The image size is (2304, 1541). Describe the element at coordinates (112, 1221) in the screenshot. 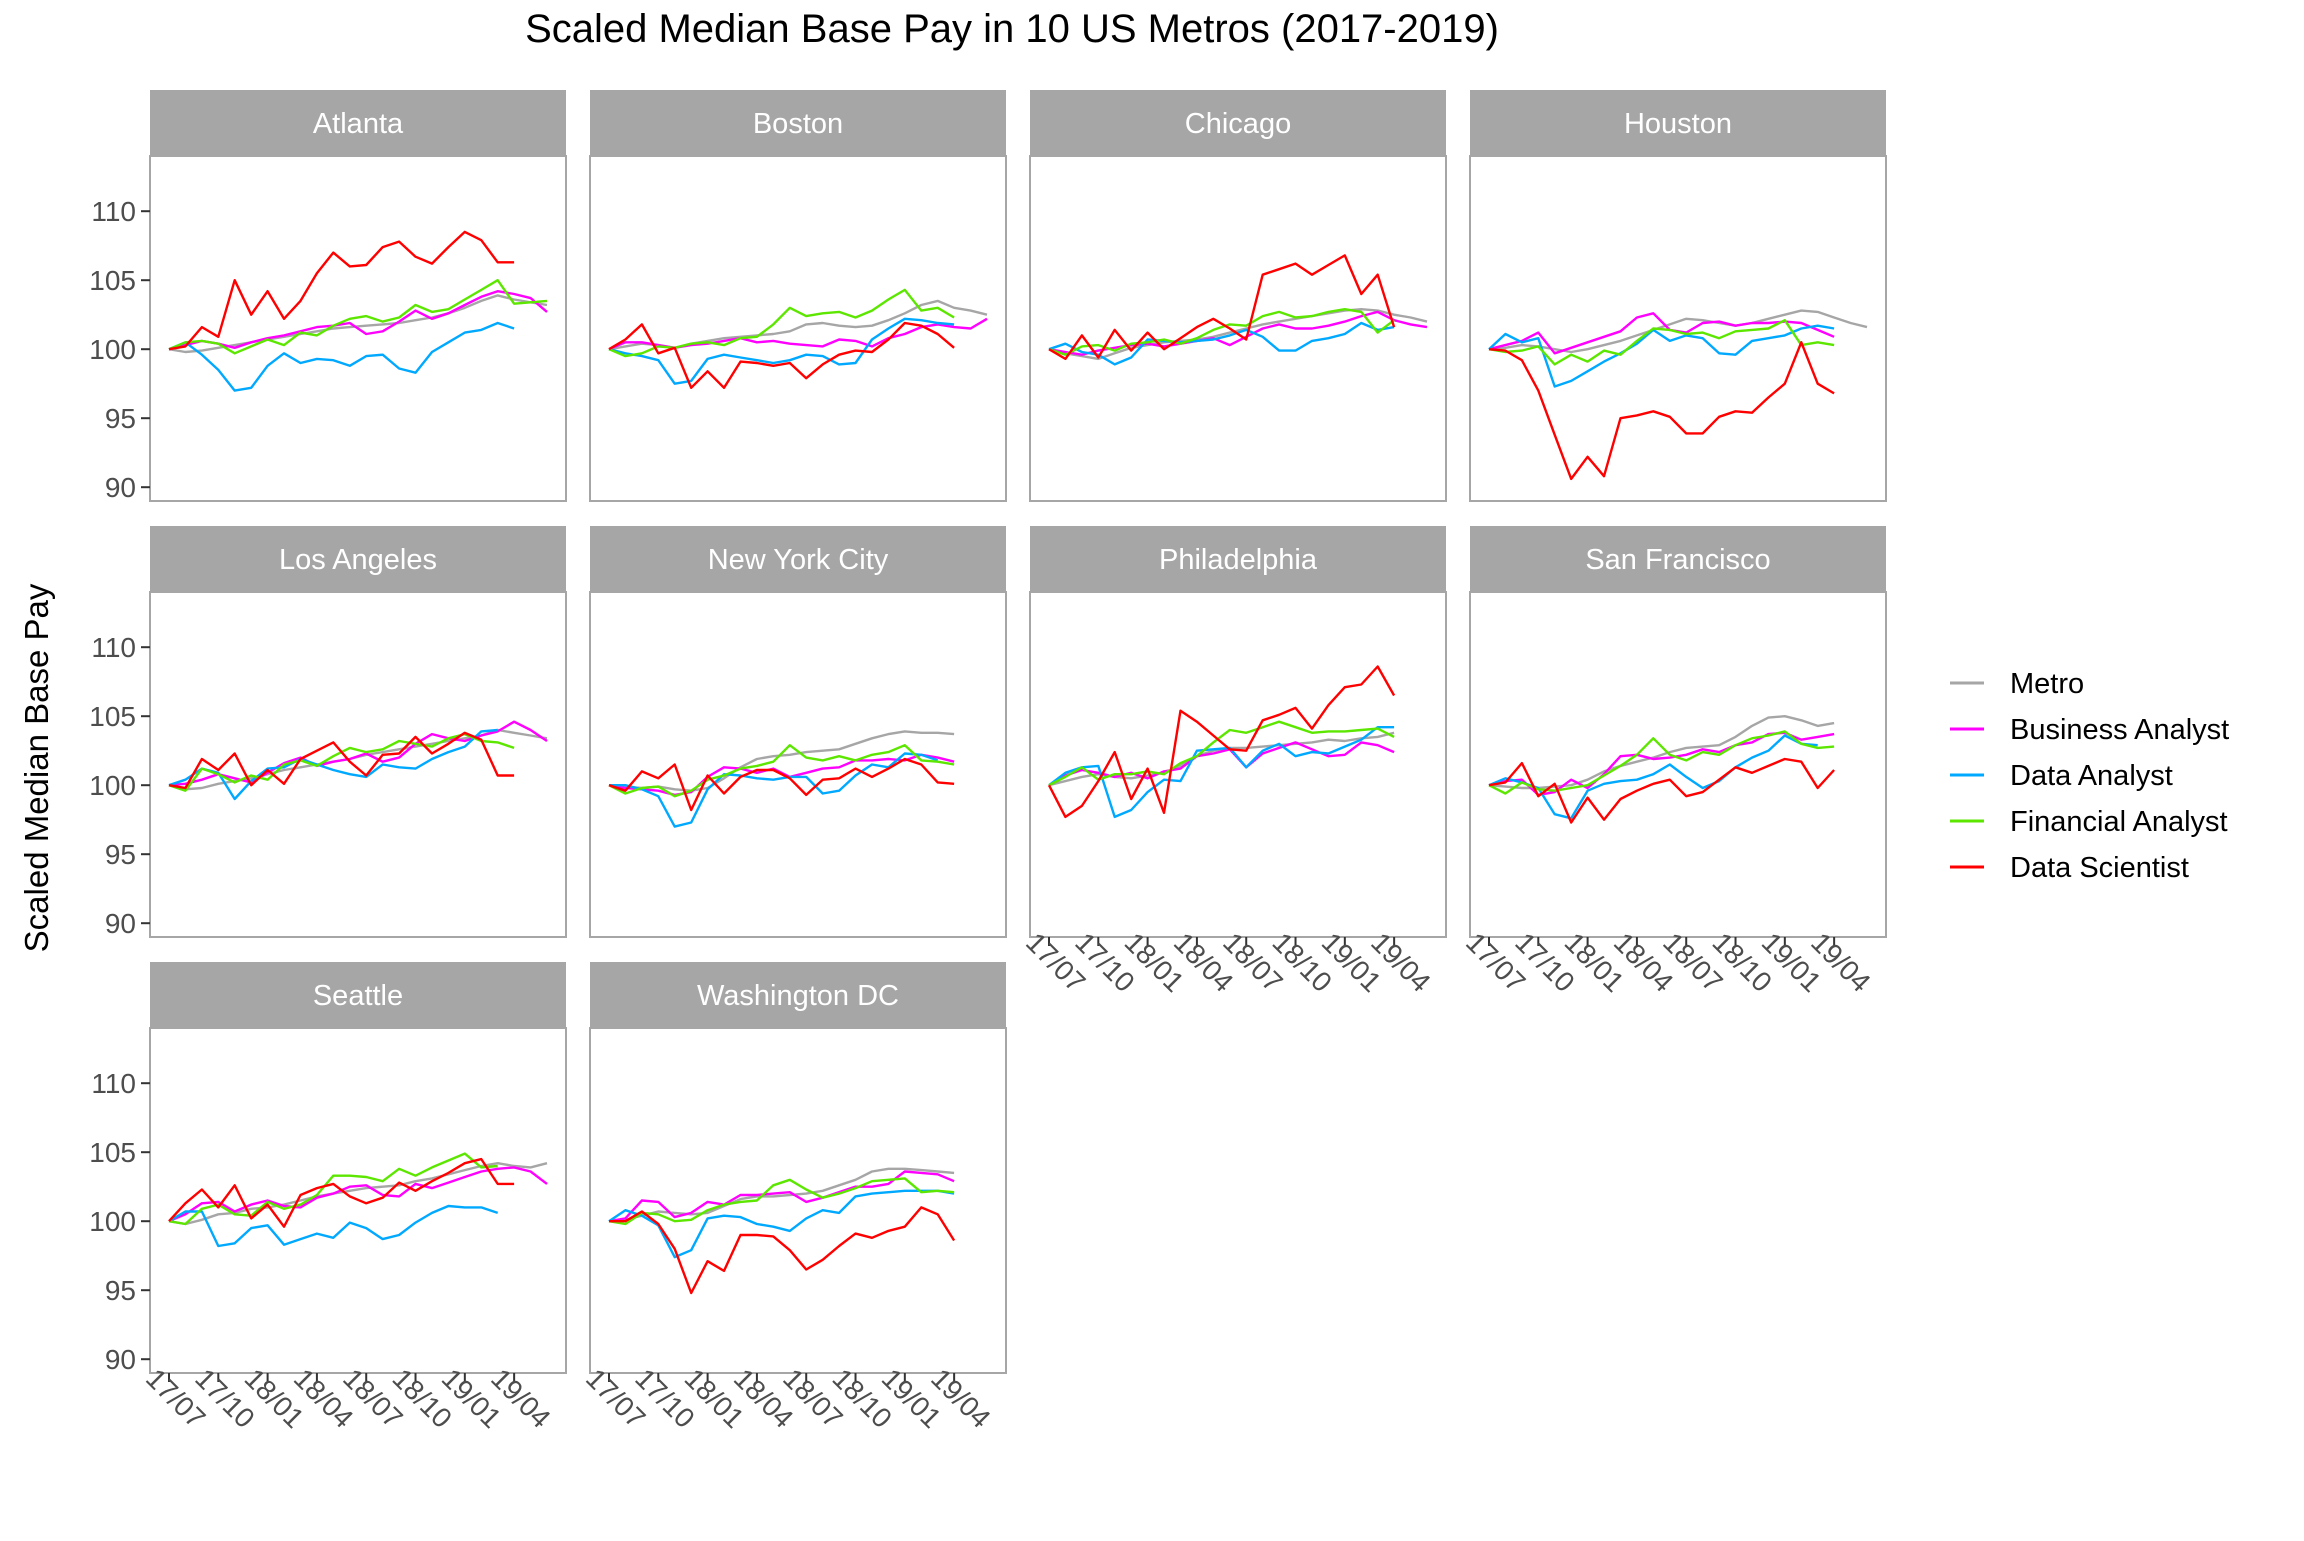

I see `y-tick-label: 100` at that location.